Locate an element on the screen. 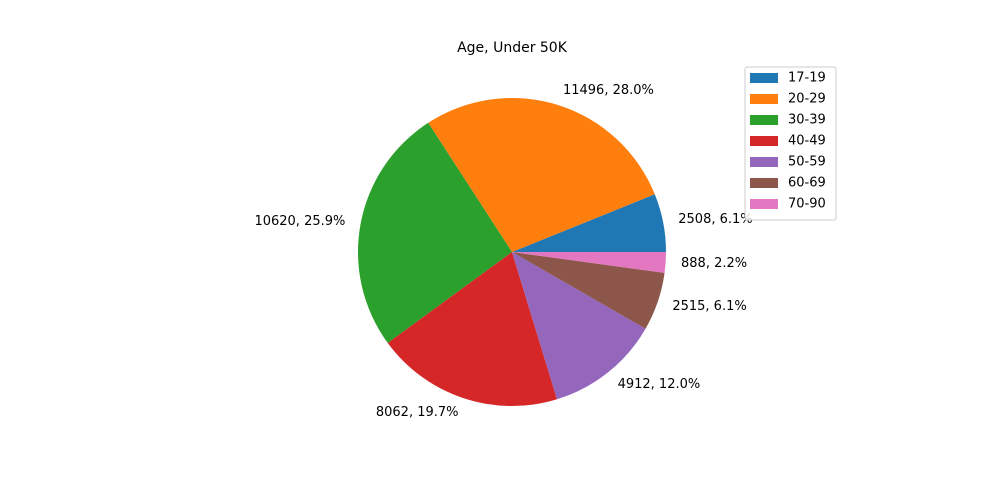 The height and width of the screenshot is (500, 1000). legend-label-40-49: 40-49 is located at coordinates (807, 141).